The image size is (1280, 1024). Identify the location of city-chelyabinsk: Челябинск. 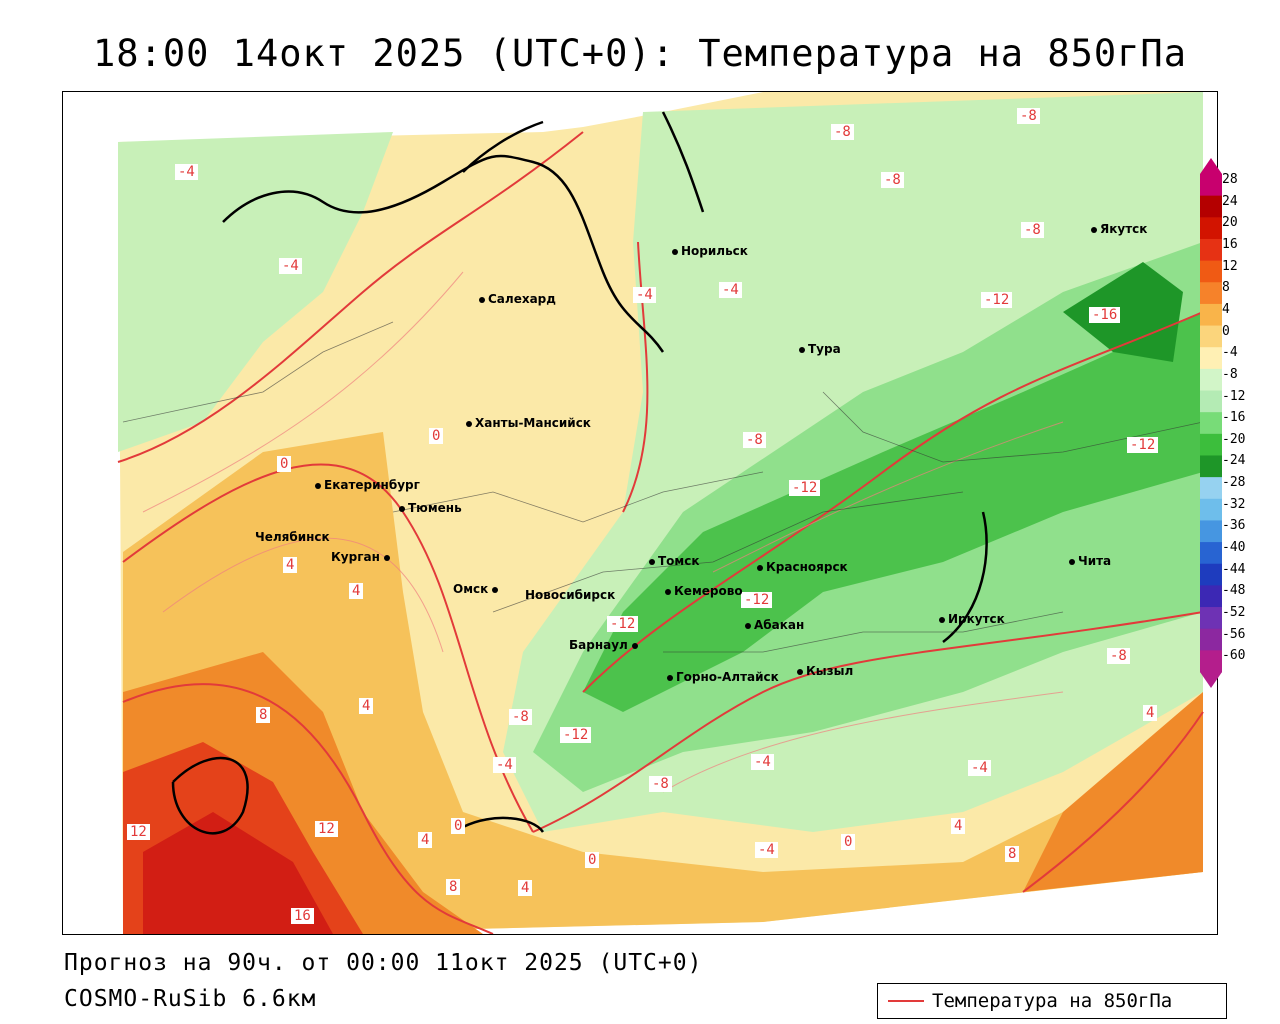
(292, 537).